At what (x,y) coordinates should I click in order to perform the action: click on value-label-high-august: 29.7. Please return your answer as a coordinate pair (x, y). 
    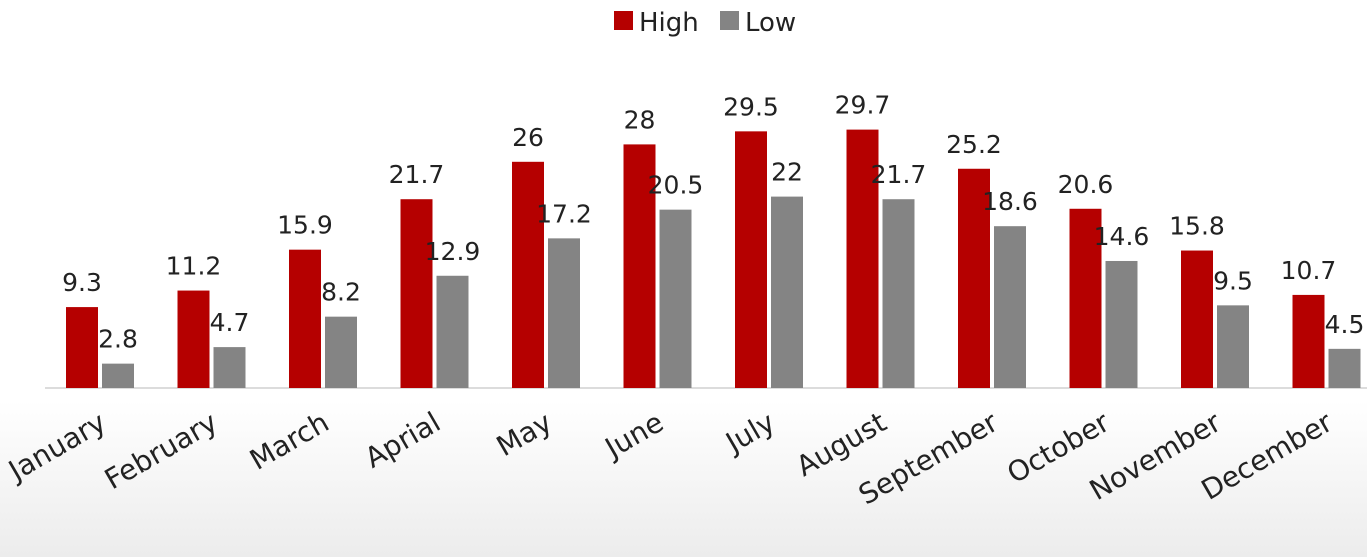
    Looking at the image, I should click on (863, 105).